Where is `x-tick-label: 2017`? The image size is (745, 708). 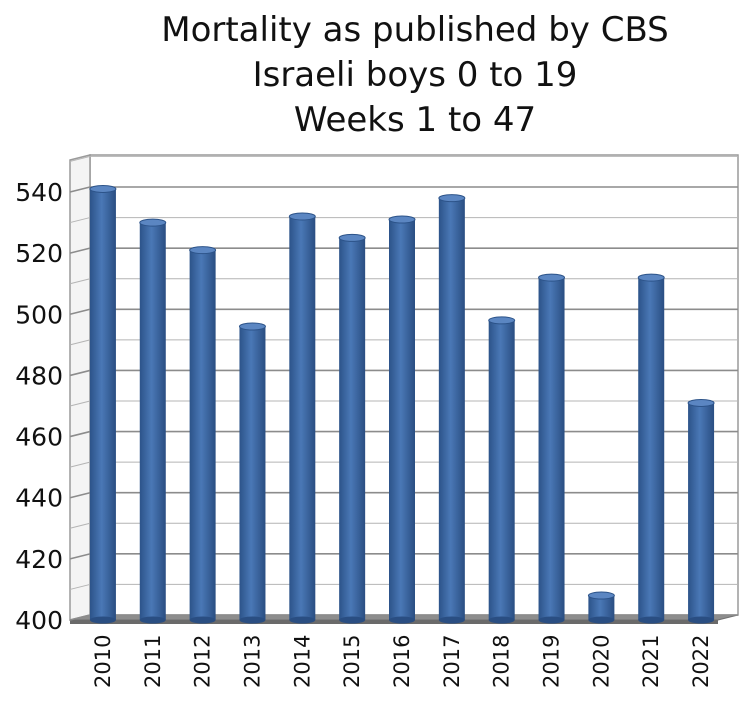 x-tick-label: 2017 is located at coordinates (452, 661).